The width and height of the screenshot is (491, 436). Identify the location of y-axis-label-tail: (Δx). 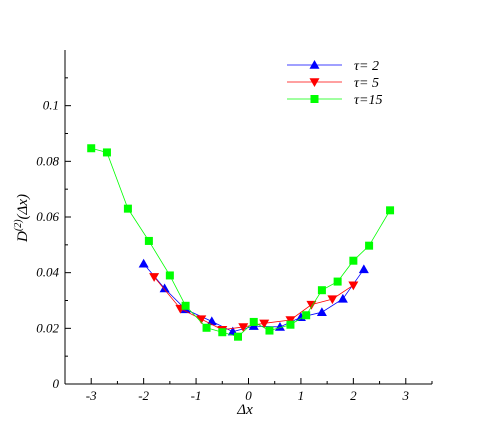
(23, 206).